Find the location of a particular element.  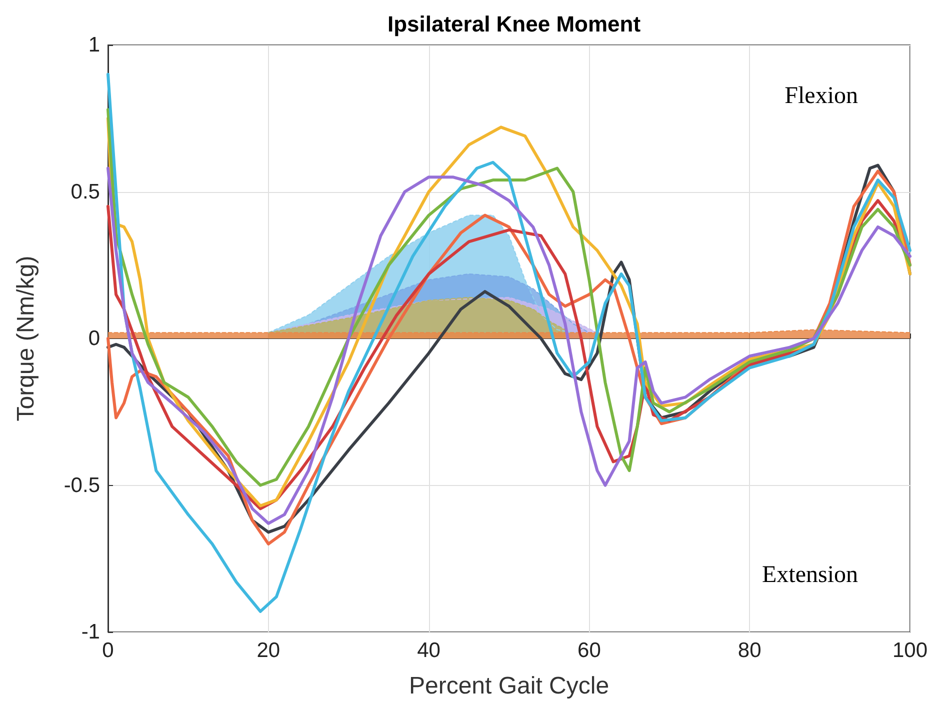

chart-title: Ipsilateral Knee Moment is located at coordinates (514, 24).